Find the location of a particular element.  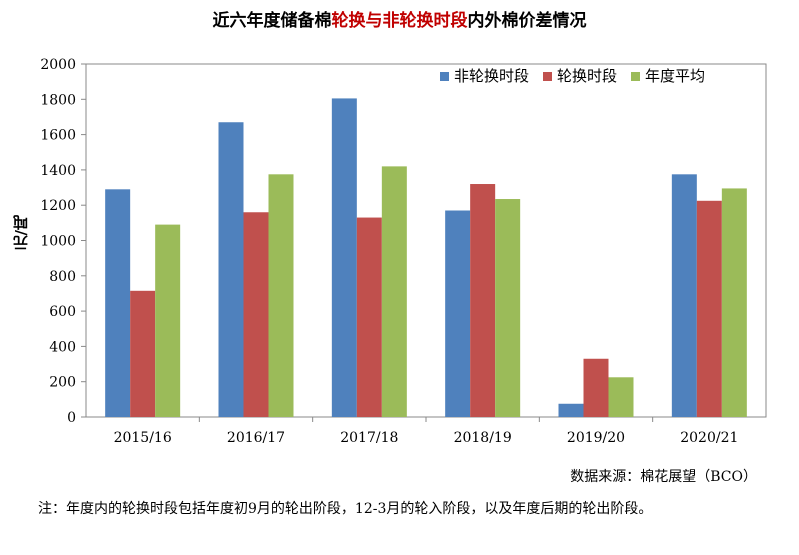

y-tick-label: 800 is located at coordinates (62, 277).